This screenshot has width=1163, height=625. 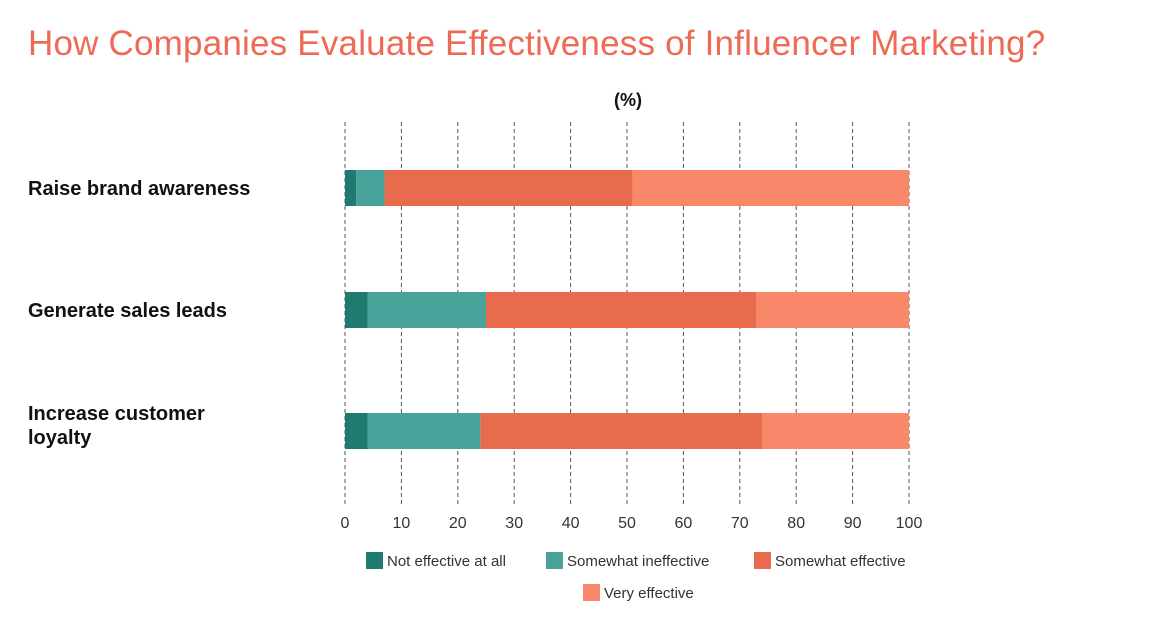 I want to click on x-tick-label-60: 60, so click(x=684, y=523).